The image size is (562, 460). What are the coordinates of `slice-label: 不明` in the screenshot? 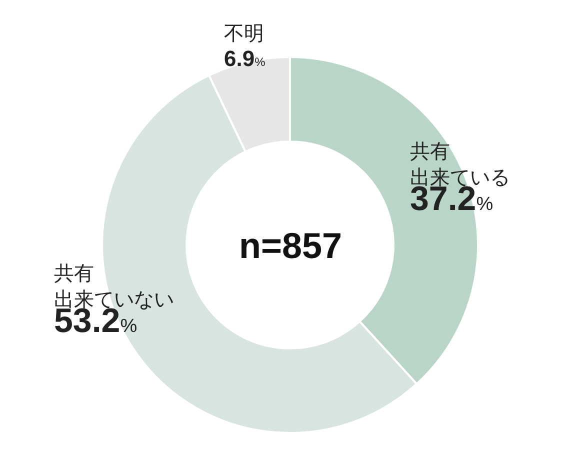 It's located at (244, 34).